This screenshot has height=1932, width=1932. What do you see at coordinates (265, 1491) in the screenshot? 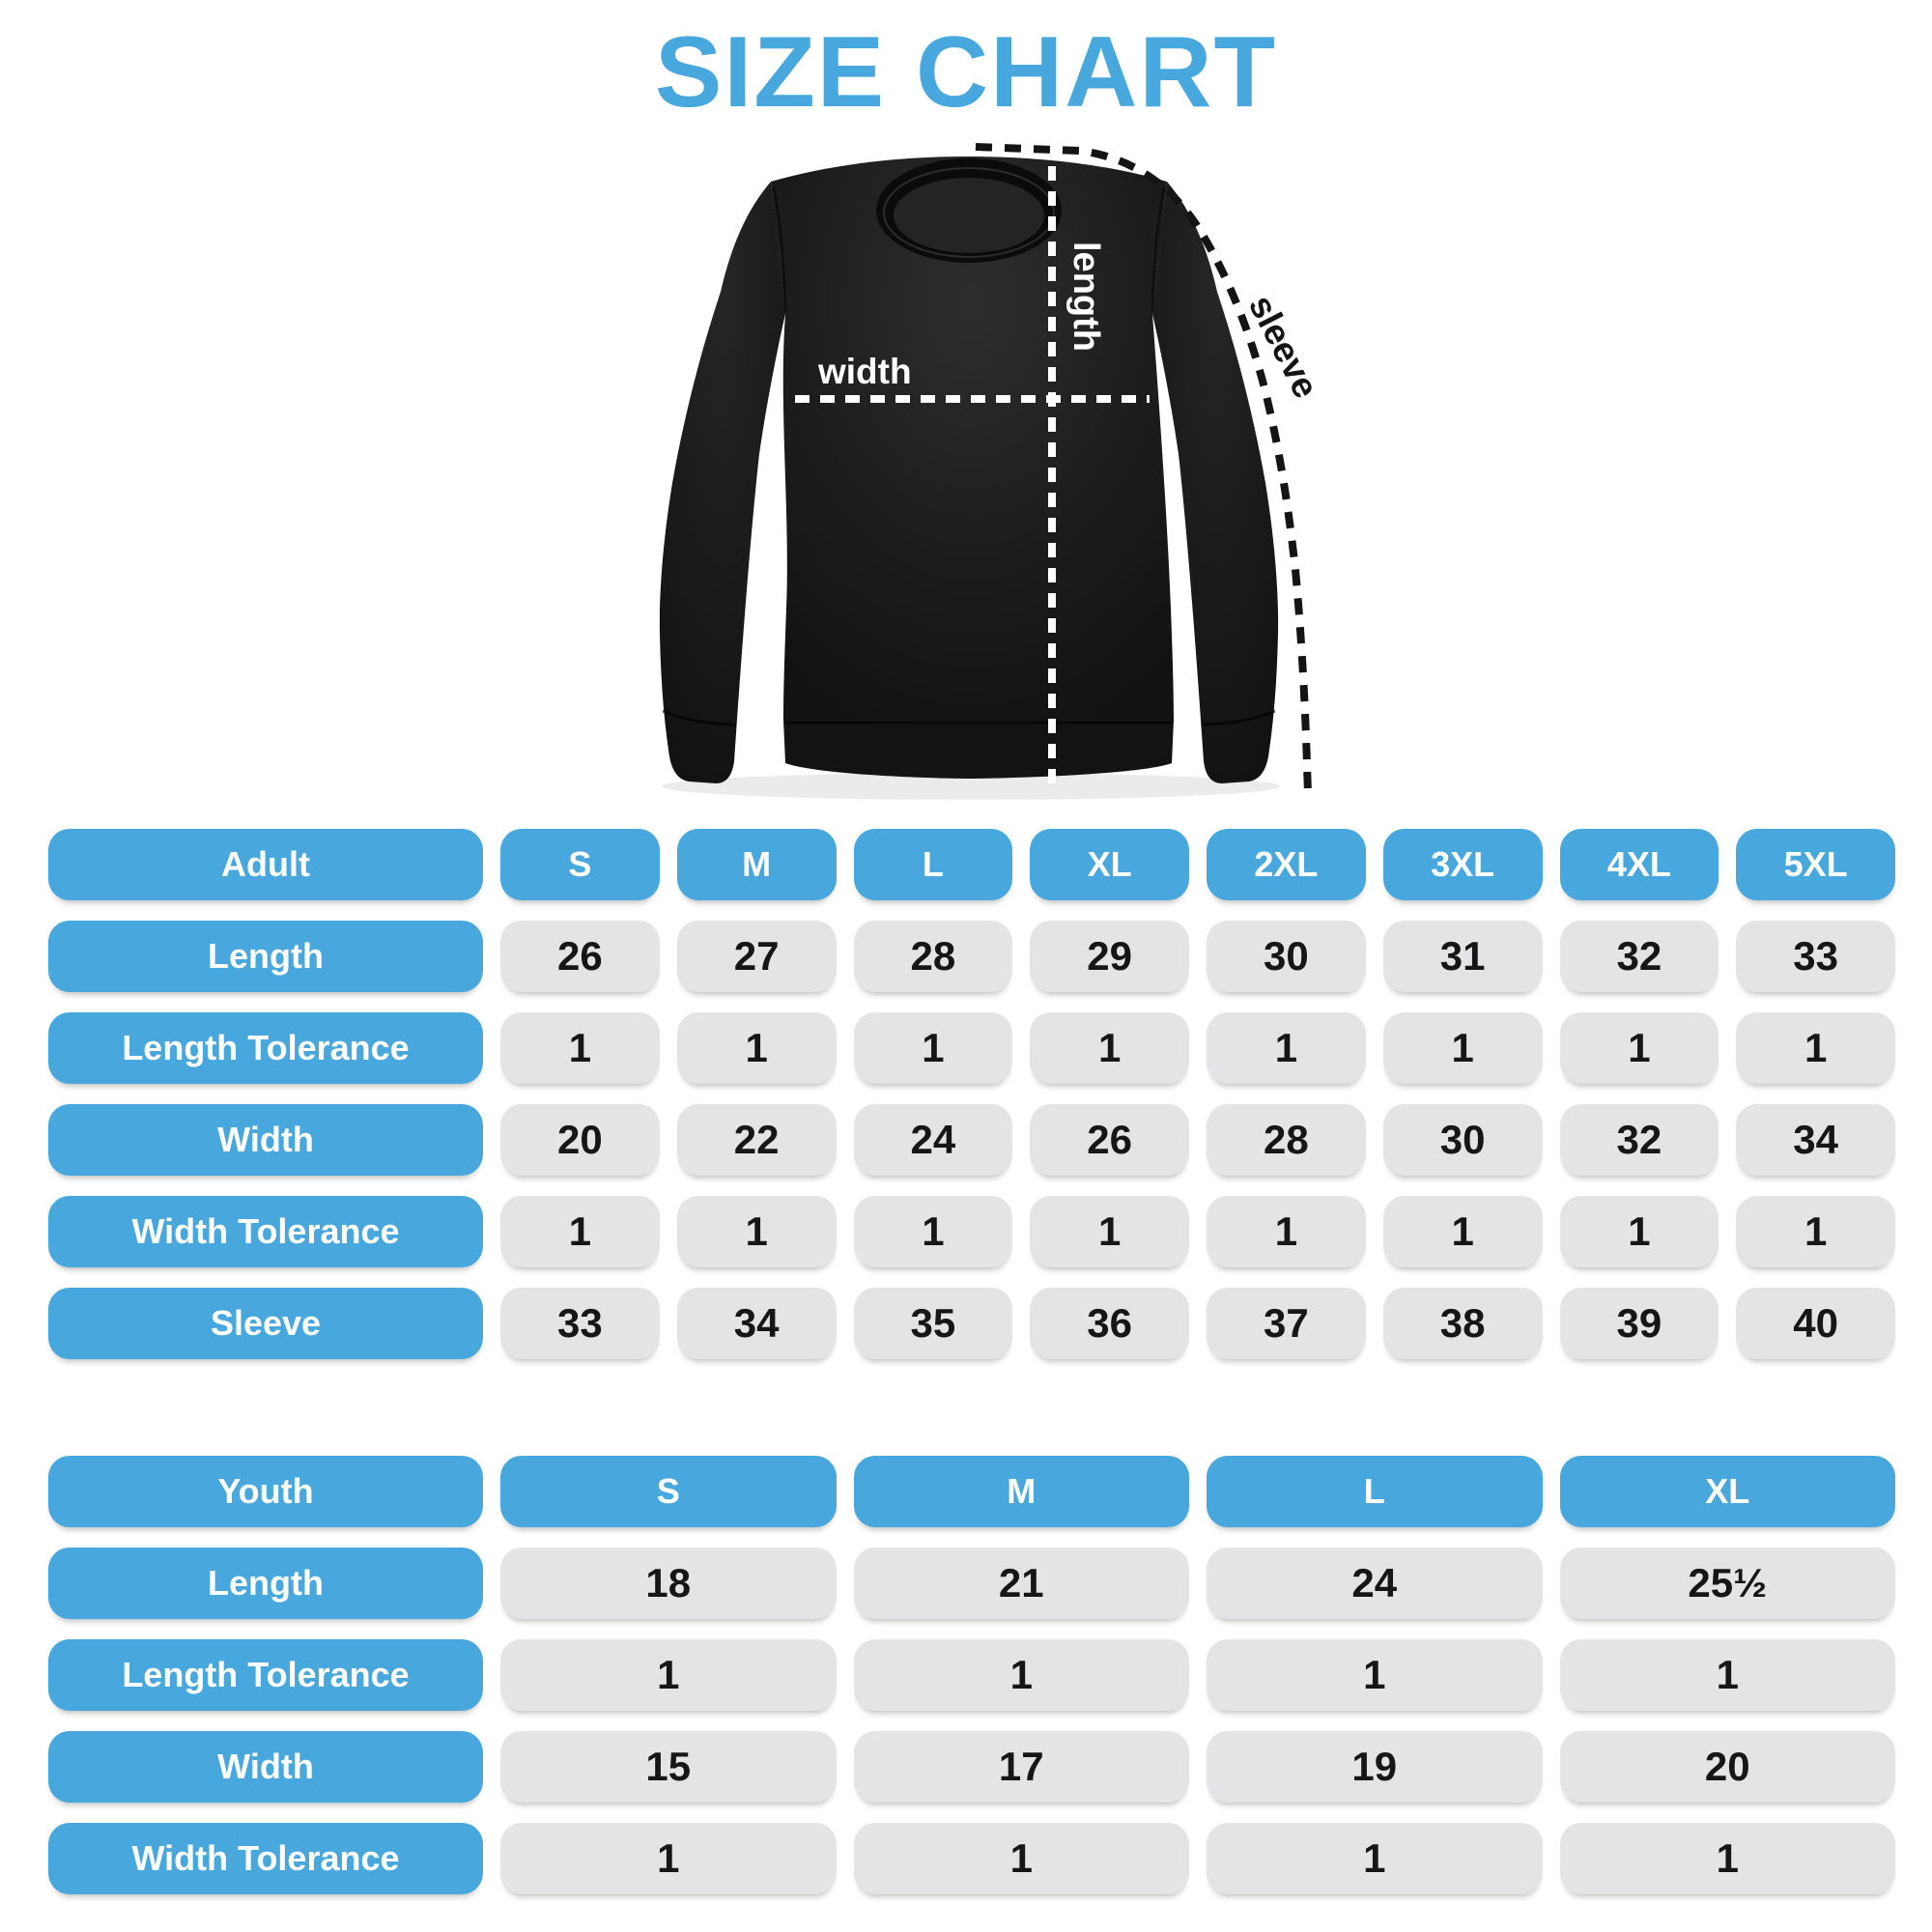
I see `table-group-label: Youth` at bounding box center [265, 1491].